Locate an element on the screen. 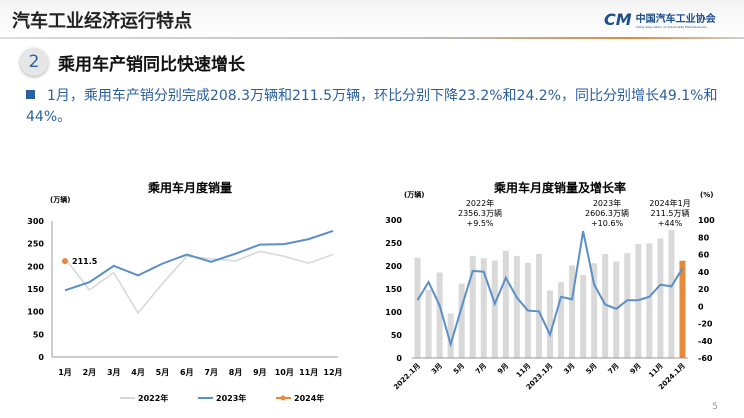  annotation-text: 2023年 is located at coordinates (607, 203).